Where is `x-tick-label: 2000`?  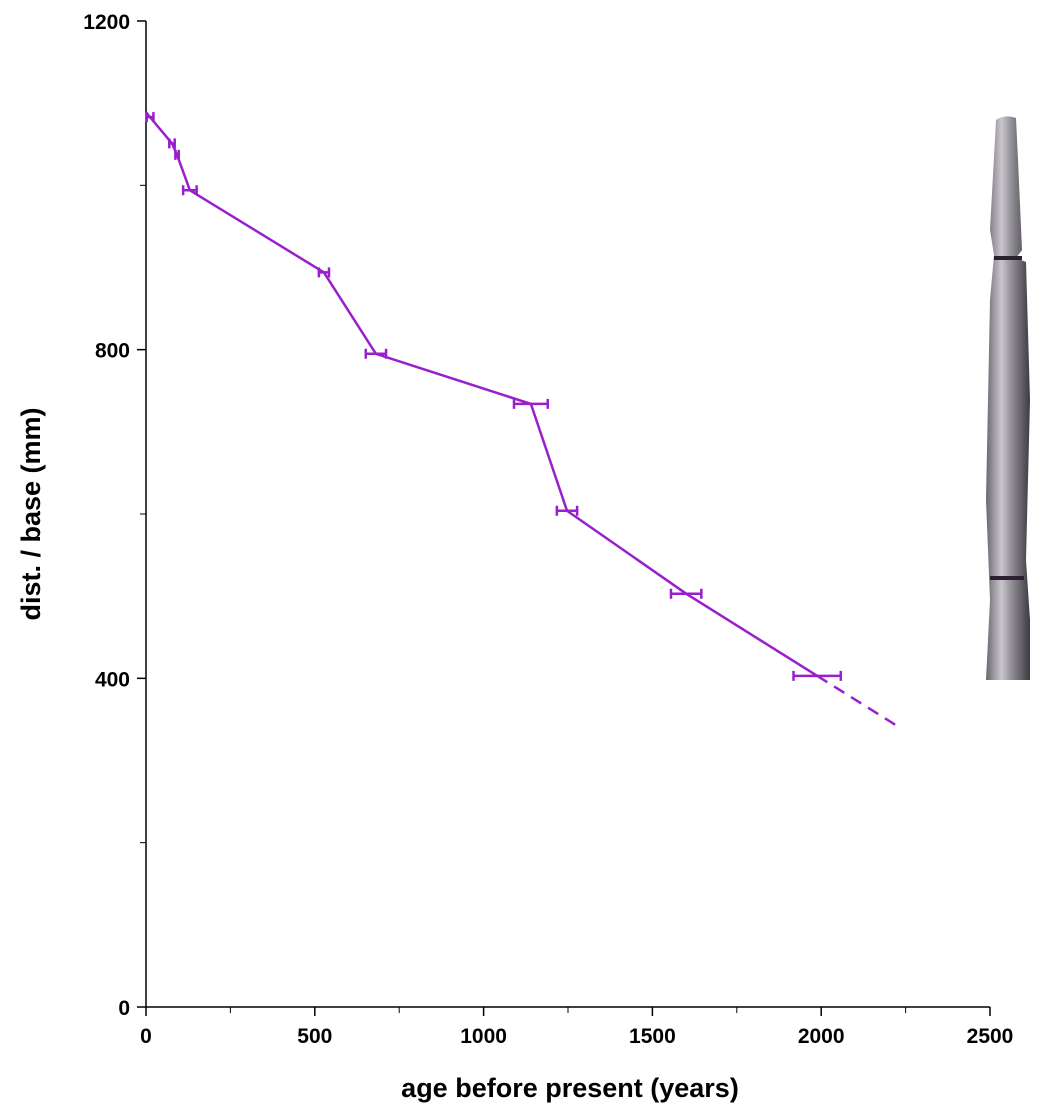
x-tick-label: 2000 is located at coordinates (821, 1036).